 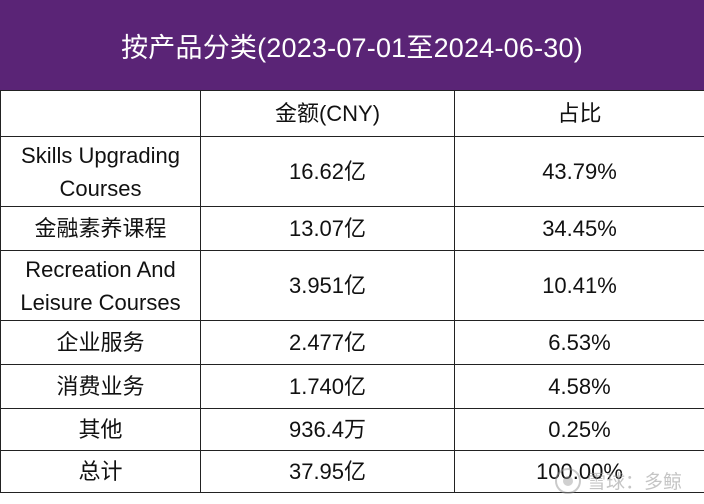 What do you see at coordinates (634, 482) in the screenshot?
I see `watermark-text: 雪球：多鲸` at bounding box center [634, 482].